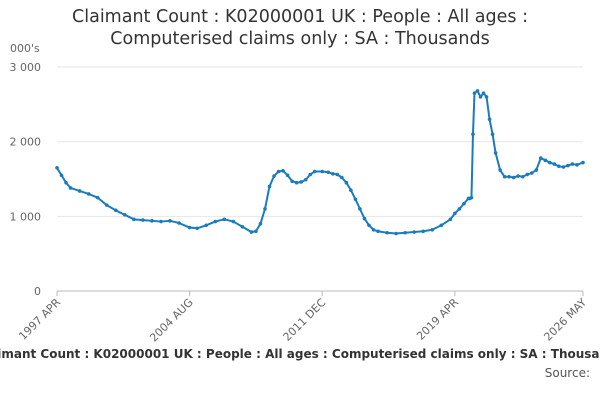 This screenshot has width=600, height=400. What do you see at coordinates (567, 373) in the screenshot?
I see `source: Source:` at bounding box center [567, 373].